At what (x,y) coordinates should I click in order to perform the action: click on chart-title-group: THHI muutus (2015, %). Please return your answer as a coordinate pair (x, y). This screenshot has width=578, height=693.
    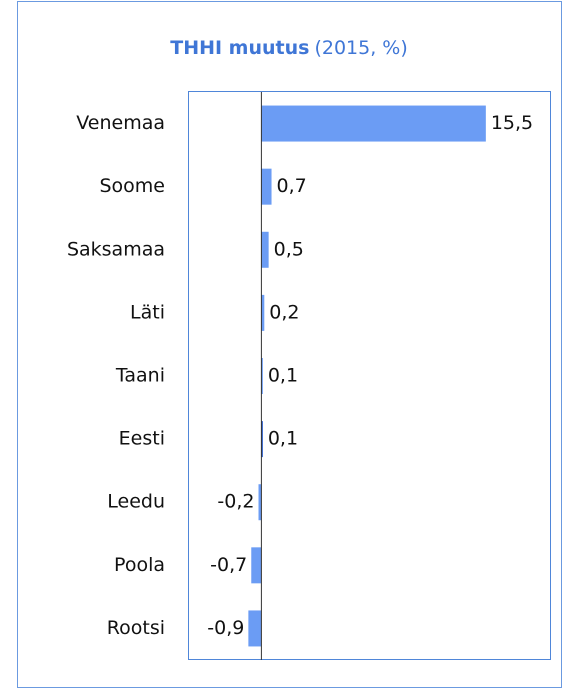
    Looking at the image, I should click on (289, 48).